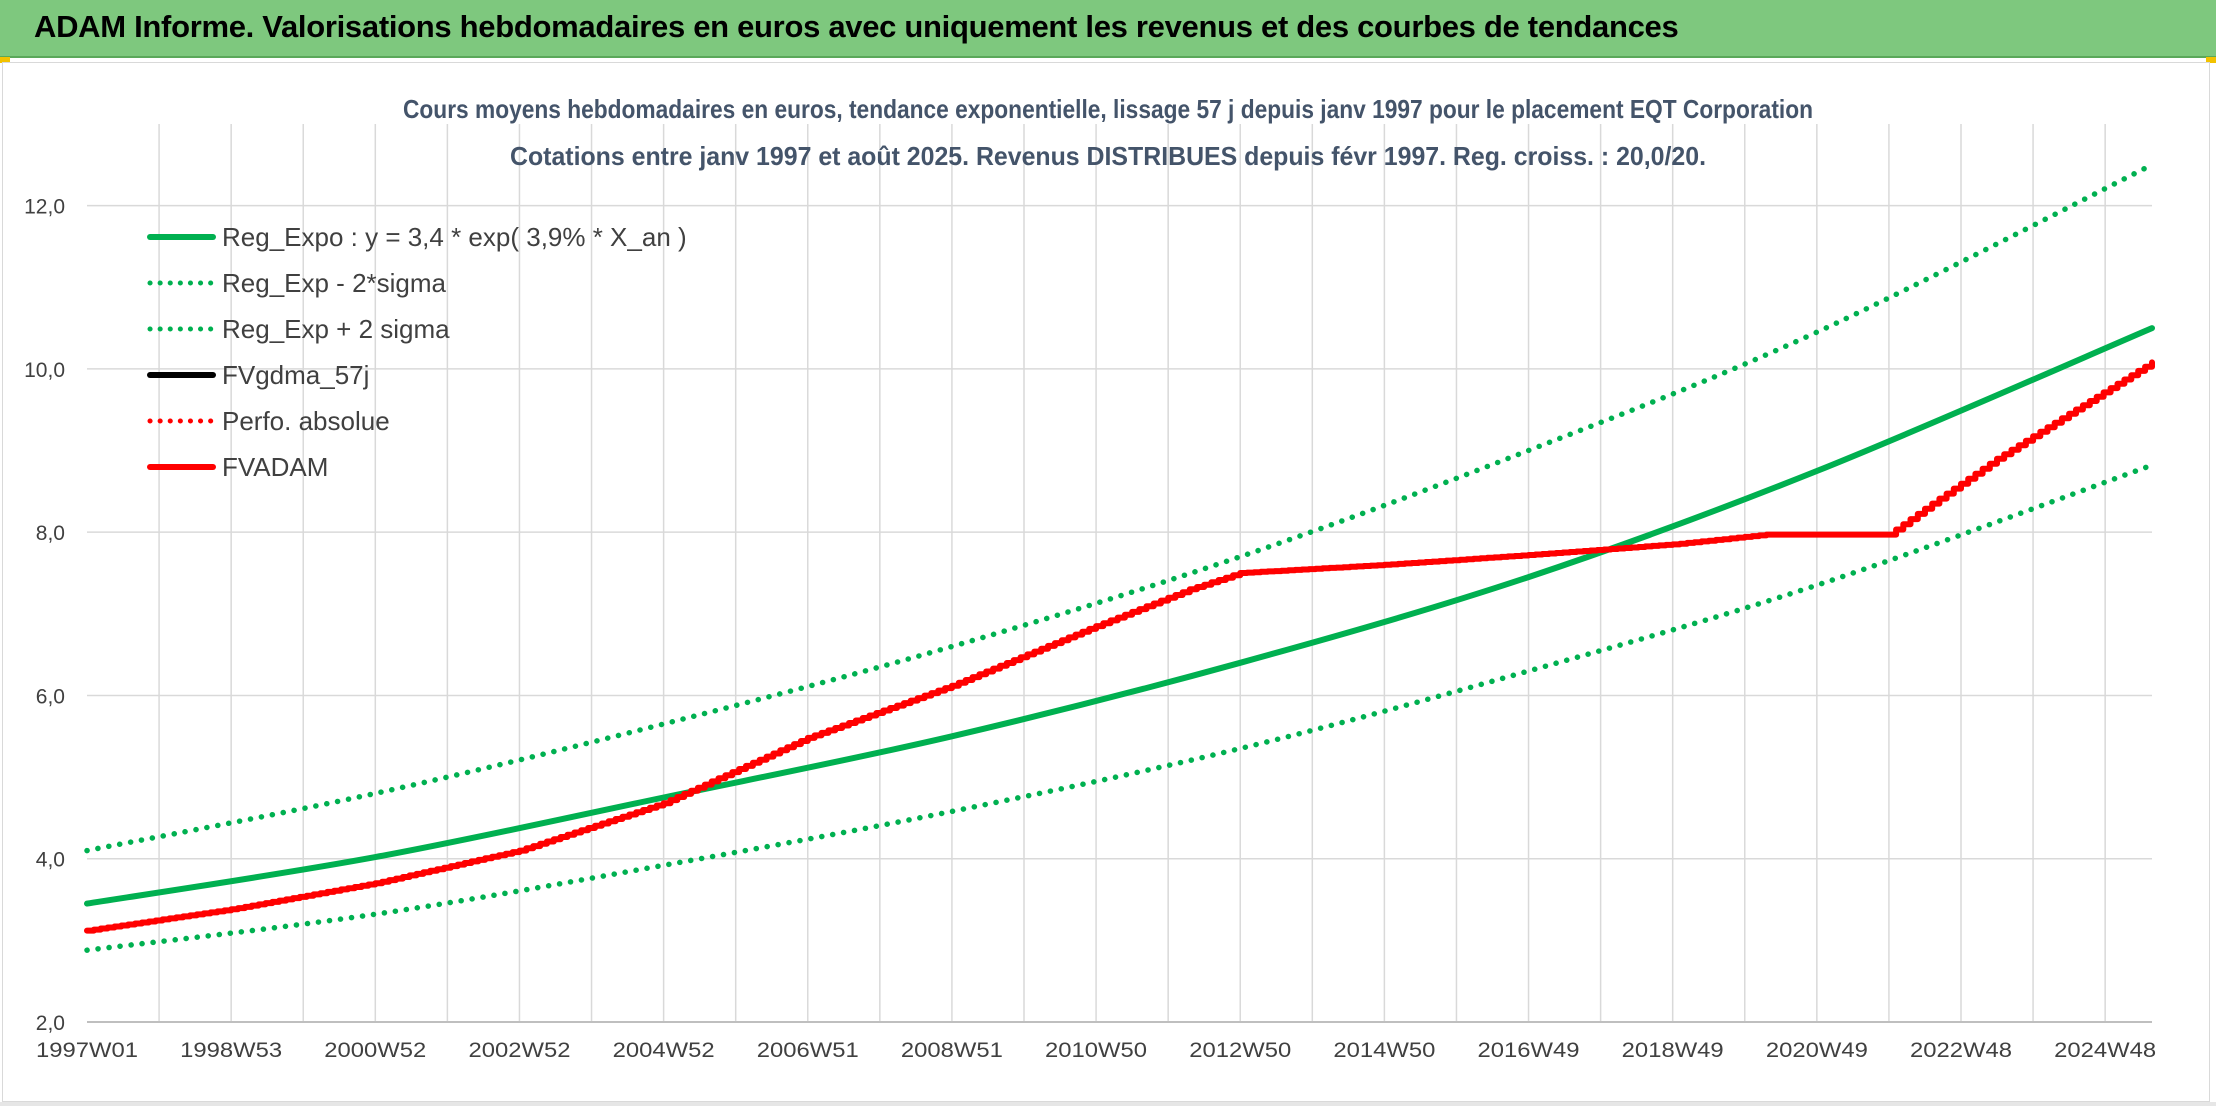 This screenshot has width=2216, height=1106. Describe the element at coordinates (50, 1023) in the screenshot. I see `y-tick-label: 2,0` at that location.